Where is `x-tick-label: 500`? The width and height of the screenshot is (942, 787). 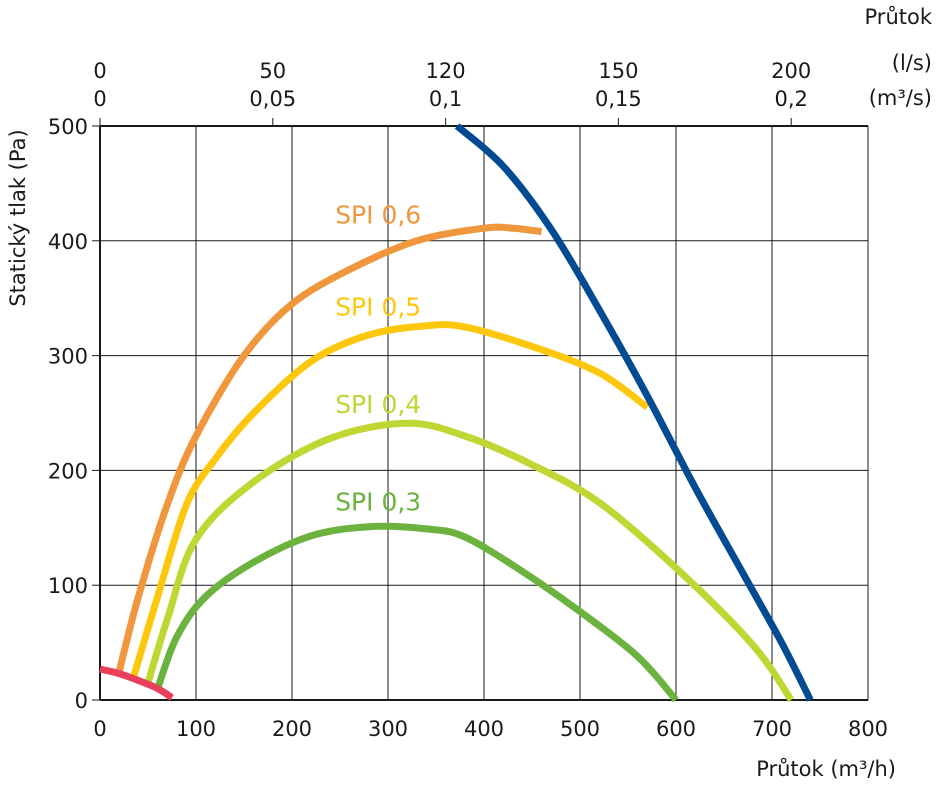
x-tick-label: 500 is located at coordinates (580, 729).